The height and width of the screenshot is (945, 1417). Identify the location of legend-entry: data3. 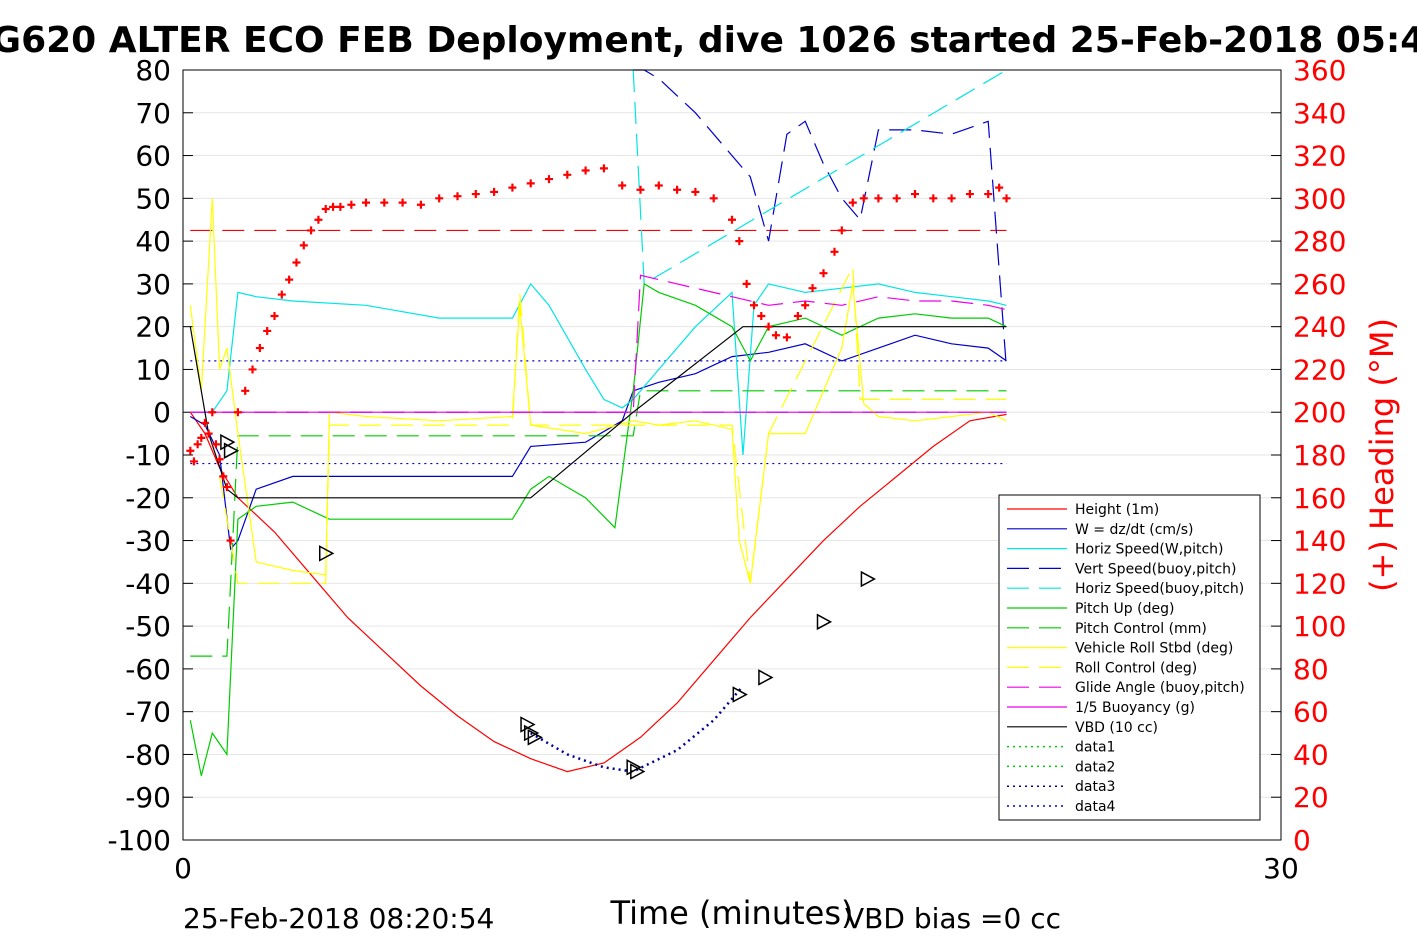
(1095, 787).